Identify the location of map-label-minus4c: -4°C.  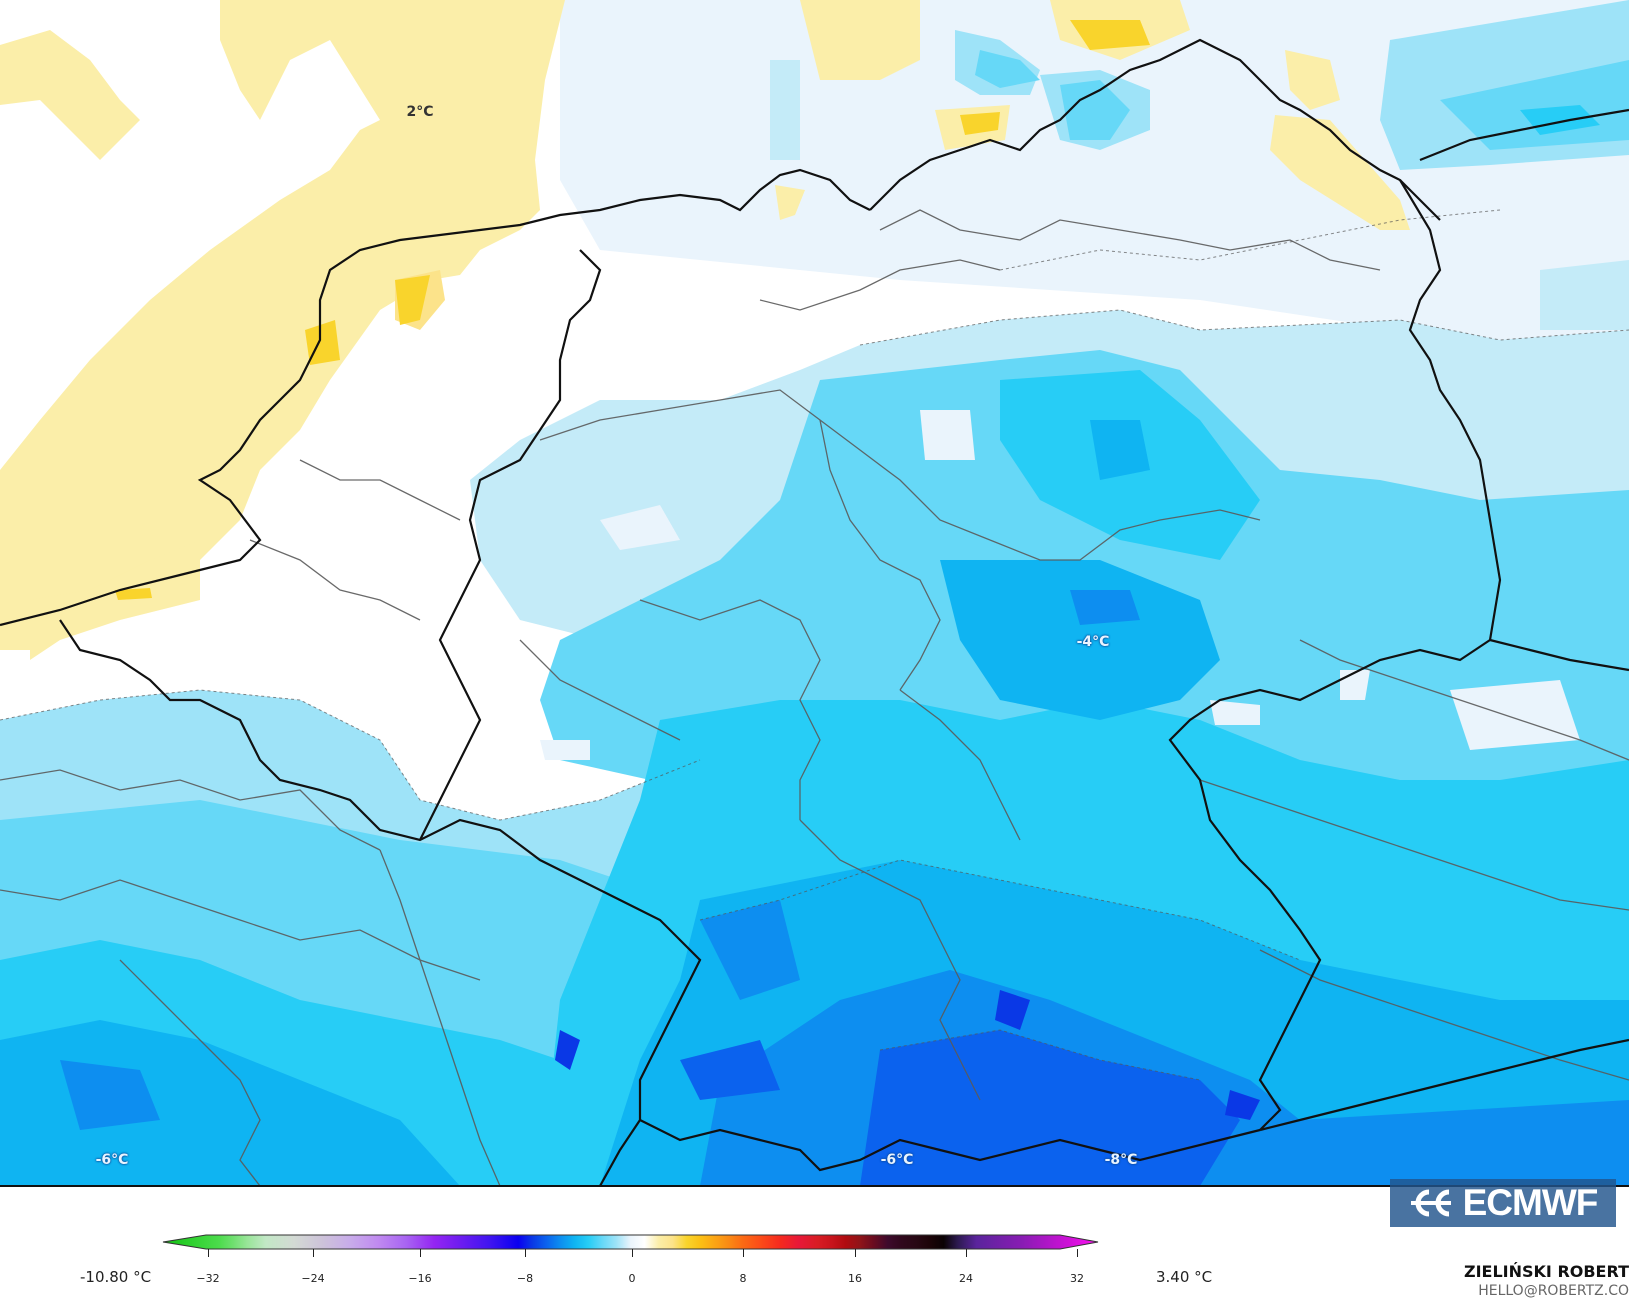
(1093, 642).